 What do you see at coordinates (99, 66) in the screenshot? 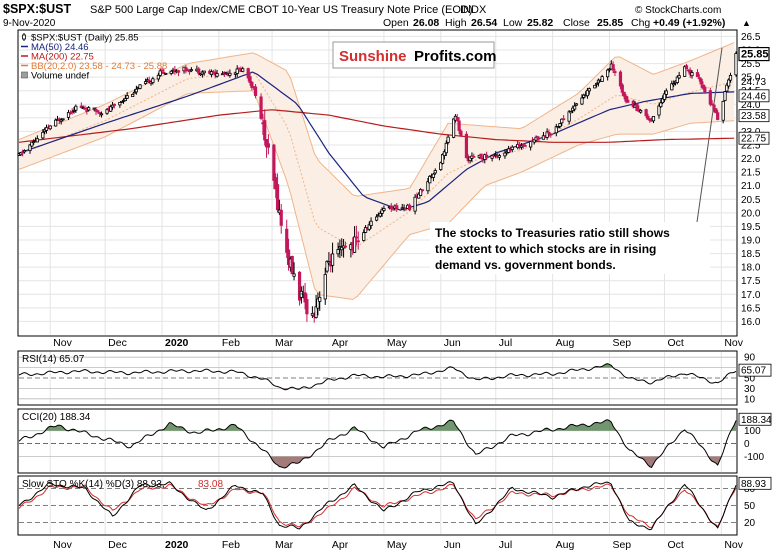
I see `legend-label: BB(20,2.0) 23.58 - 24.73 - 25.88` at bounding box center [99, 66].